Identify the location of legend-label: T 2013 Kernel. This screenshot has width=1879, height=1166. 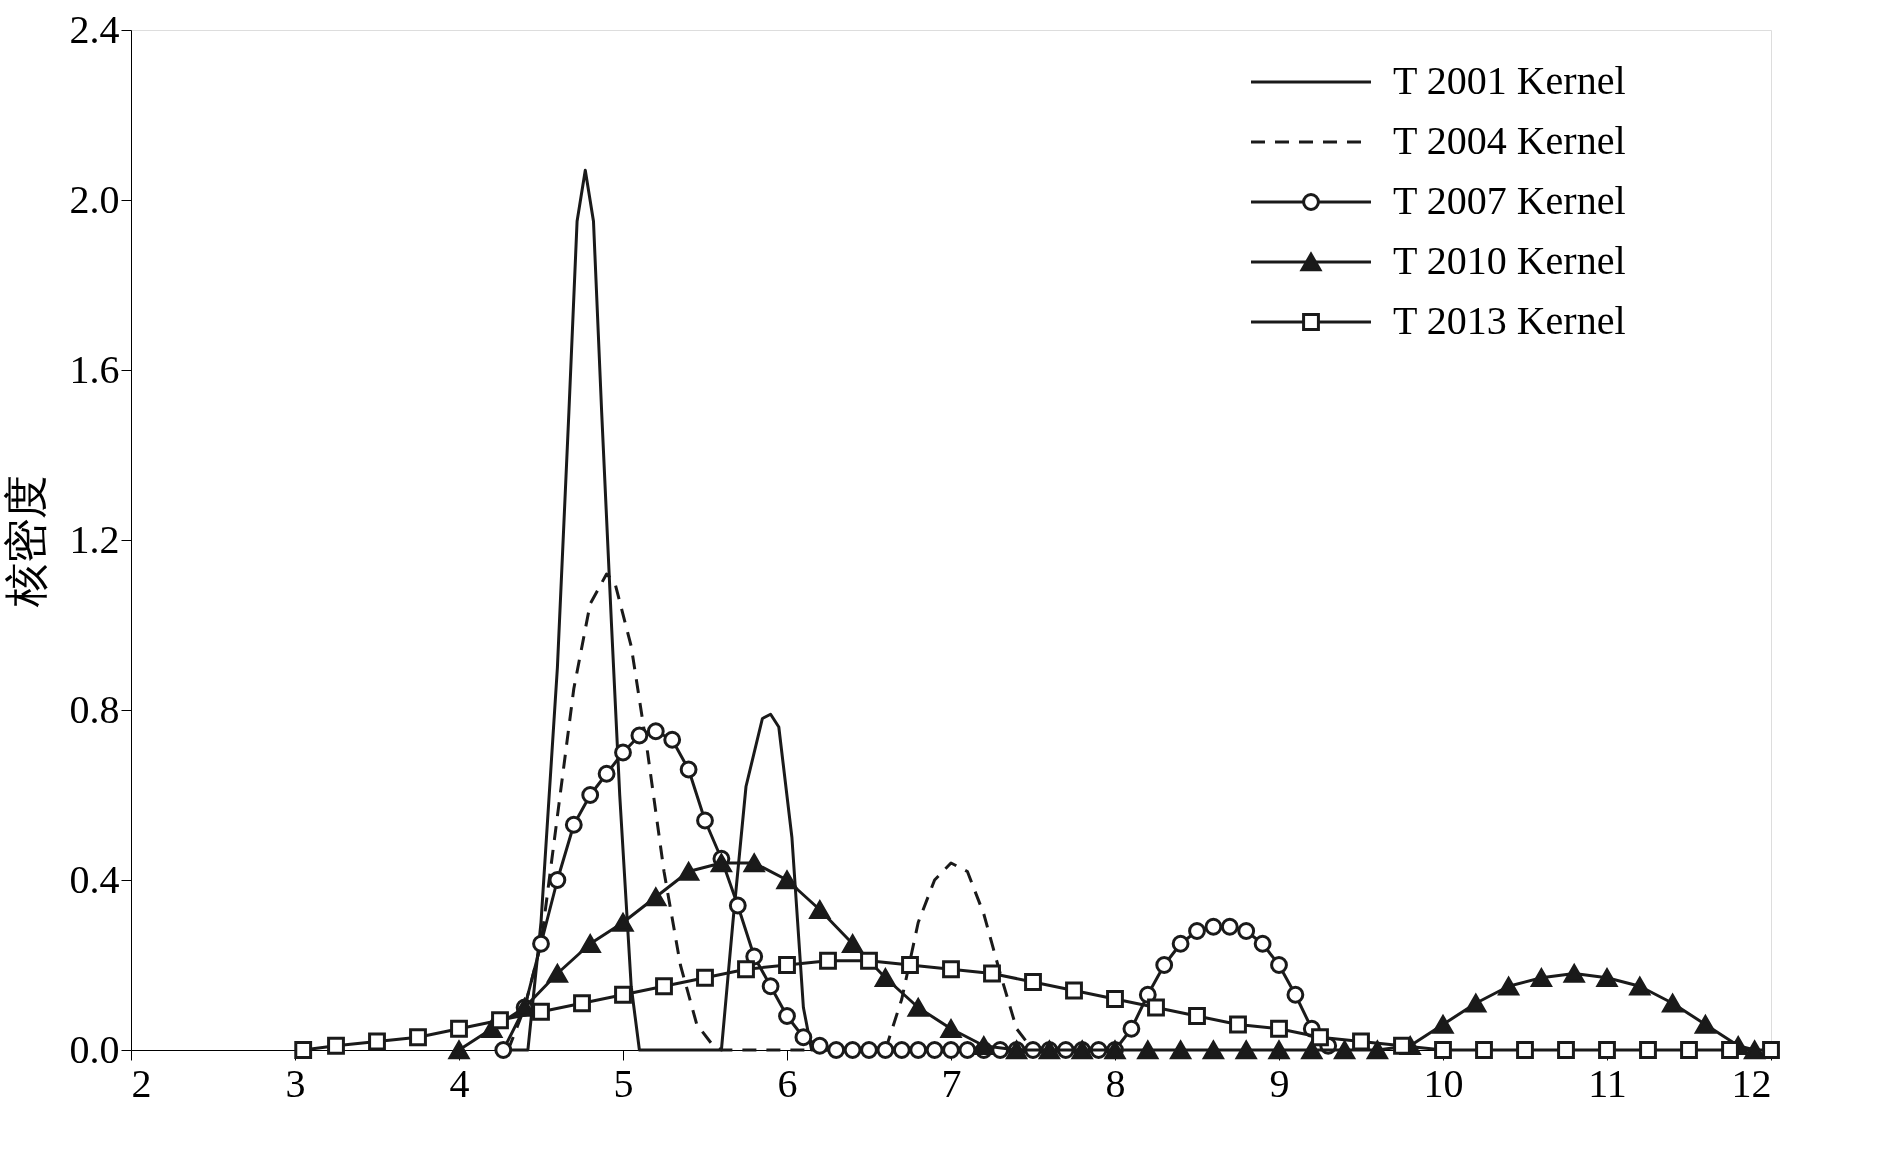
(1509, 320).